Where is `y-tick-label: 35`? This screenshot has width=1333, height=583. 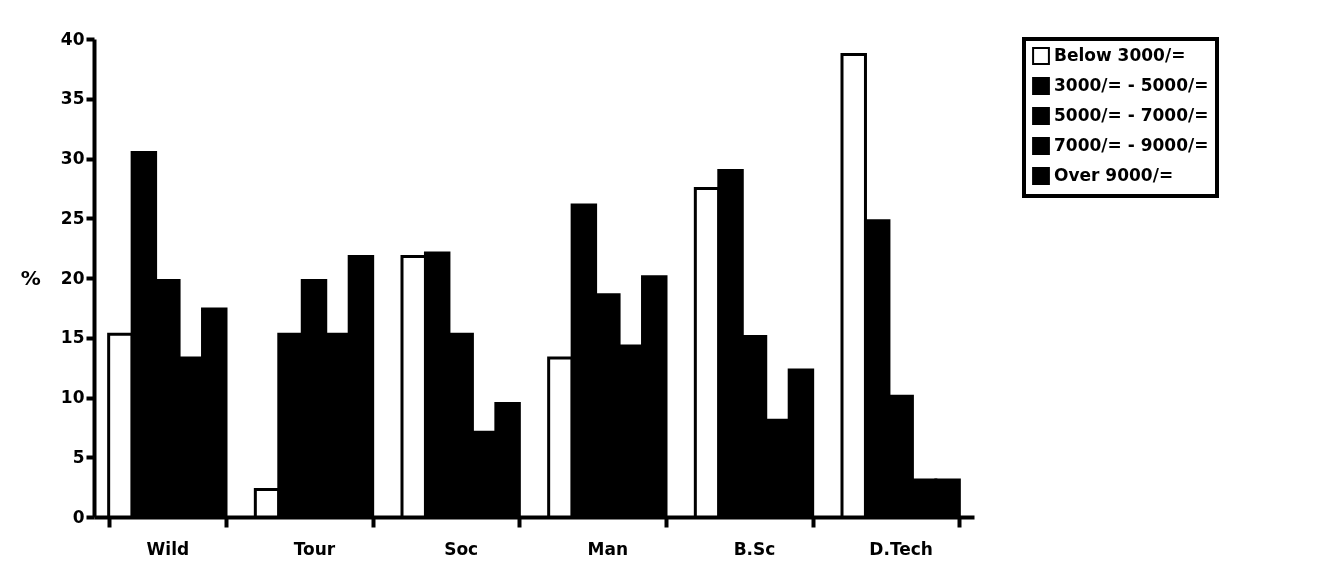
y-tick-label: 35 is located at coordinates (72, 98).